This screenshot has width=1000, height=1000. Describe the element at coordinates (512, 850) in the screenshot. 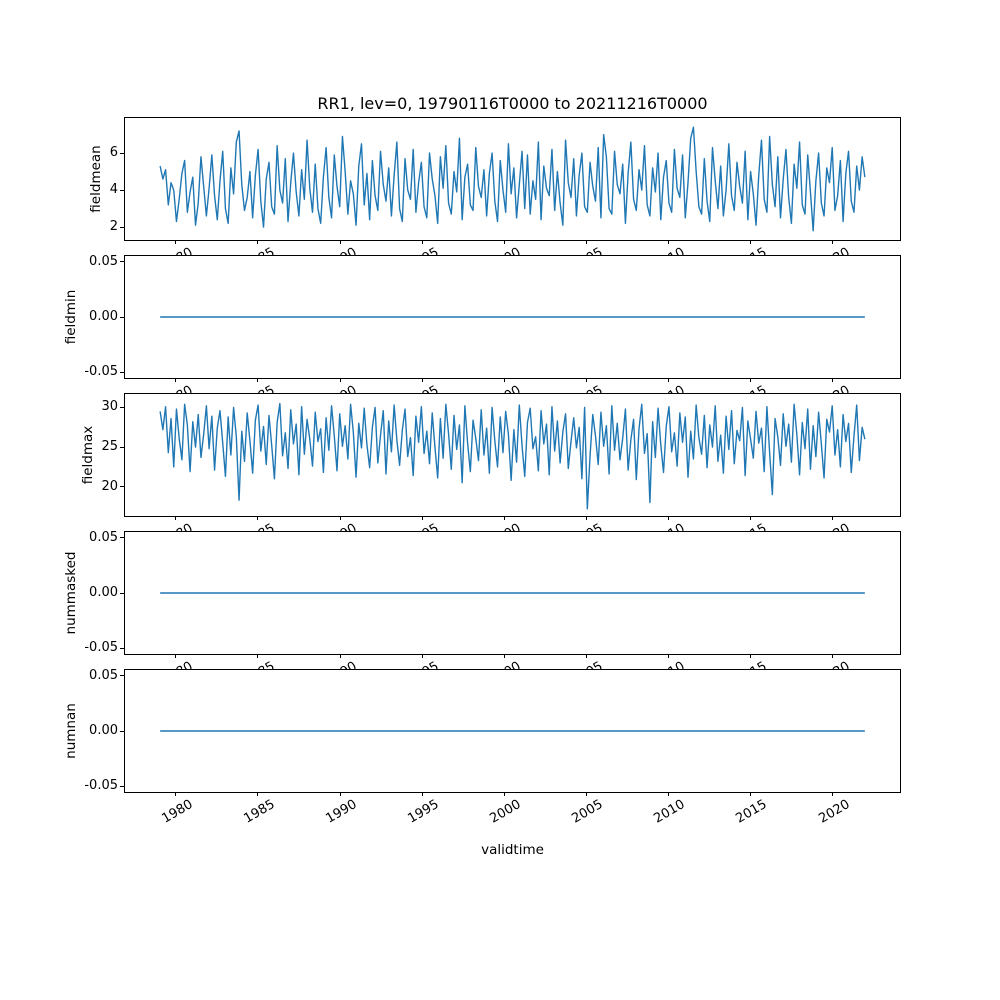

I see `x-axis-label: validtime` at that location.